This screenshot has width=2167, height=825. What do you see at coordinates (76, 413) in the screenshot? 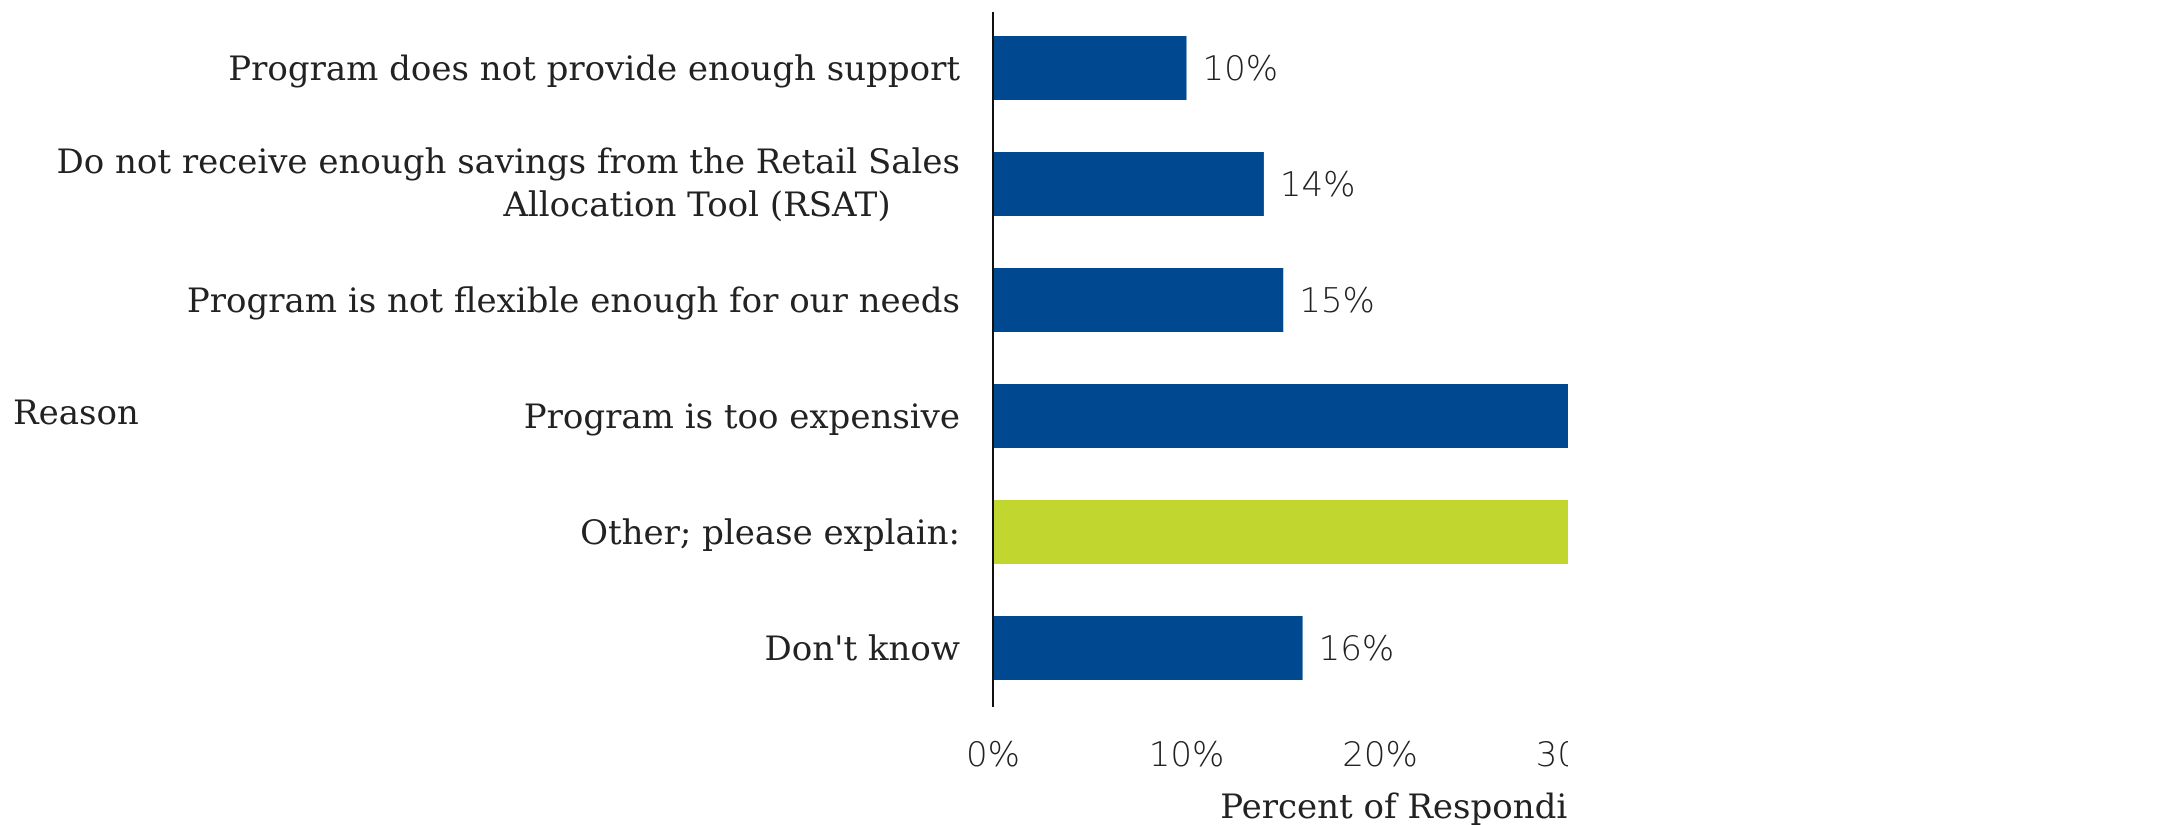
I see `y-axis-title: Reason` at bounding box center [76, 413].